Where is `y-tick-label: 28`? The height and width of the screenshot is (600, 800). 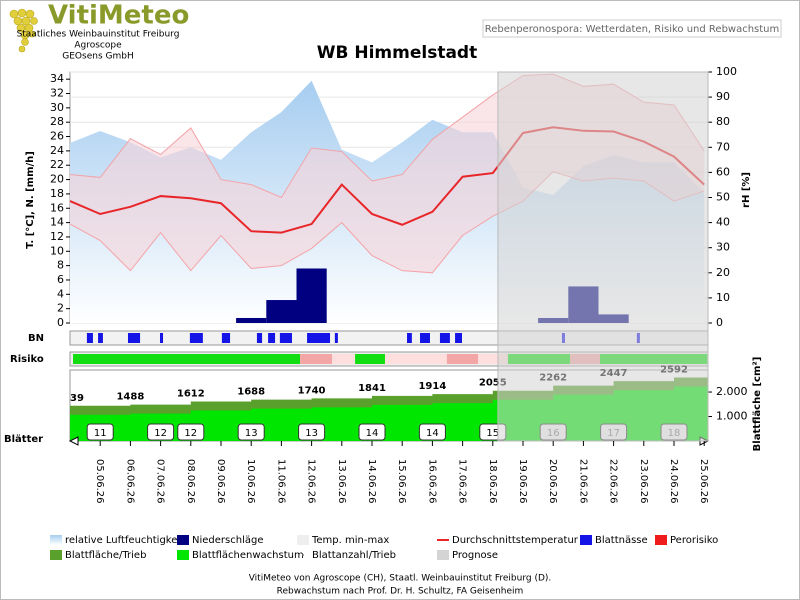 y-tick-label: 28 is located at coordinates (57, 121).